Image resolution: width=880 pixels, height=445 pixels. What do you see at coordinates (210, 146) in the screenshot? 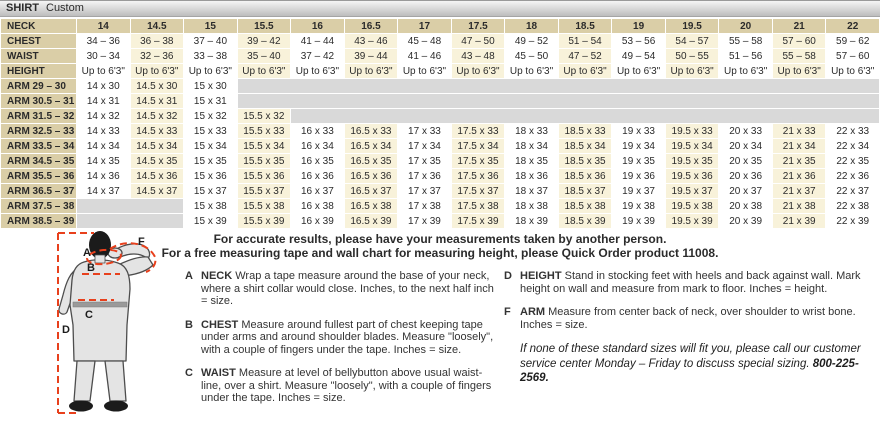
I see `size-cell: 15 x 34` at bounding box center [210, 146].